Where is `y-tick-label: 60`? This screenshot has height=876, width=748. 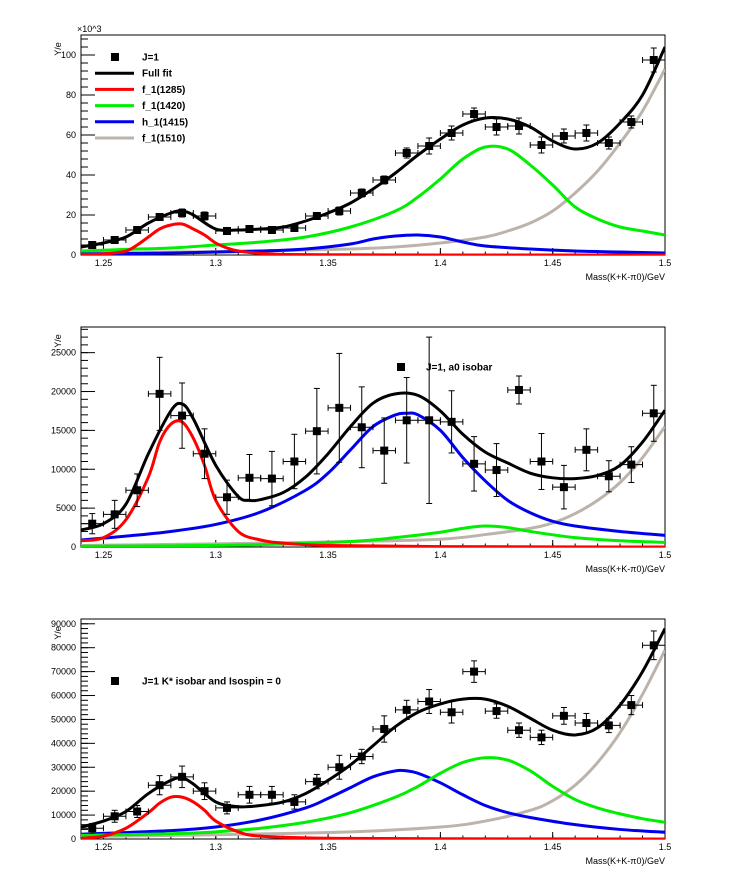 y-tick-label: 60 is located at coordinates (71, 135).